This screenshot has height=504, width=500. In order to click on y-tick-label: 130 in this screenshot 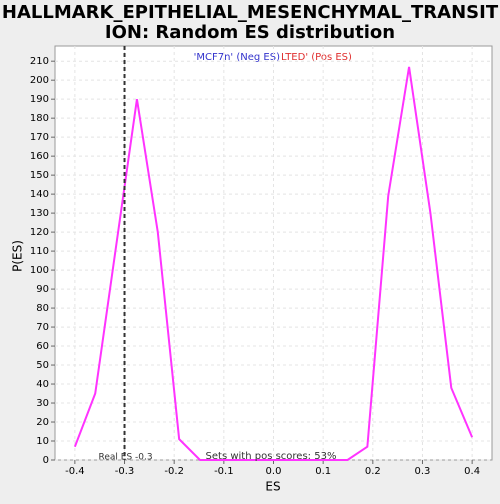, I will do `click(39, 213)`.